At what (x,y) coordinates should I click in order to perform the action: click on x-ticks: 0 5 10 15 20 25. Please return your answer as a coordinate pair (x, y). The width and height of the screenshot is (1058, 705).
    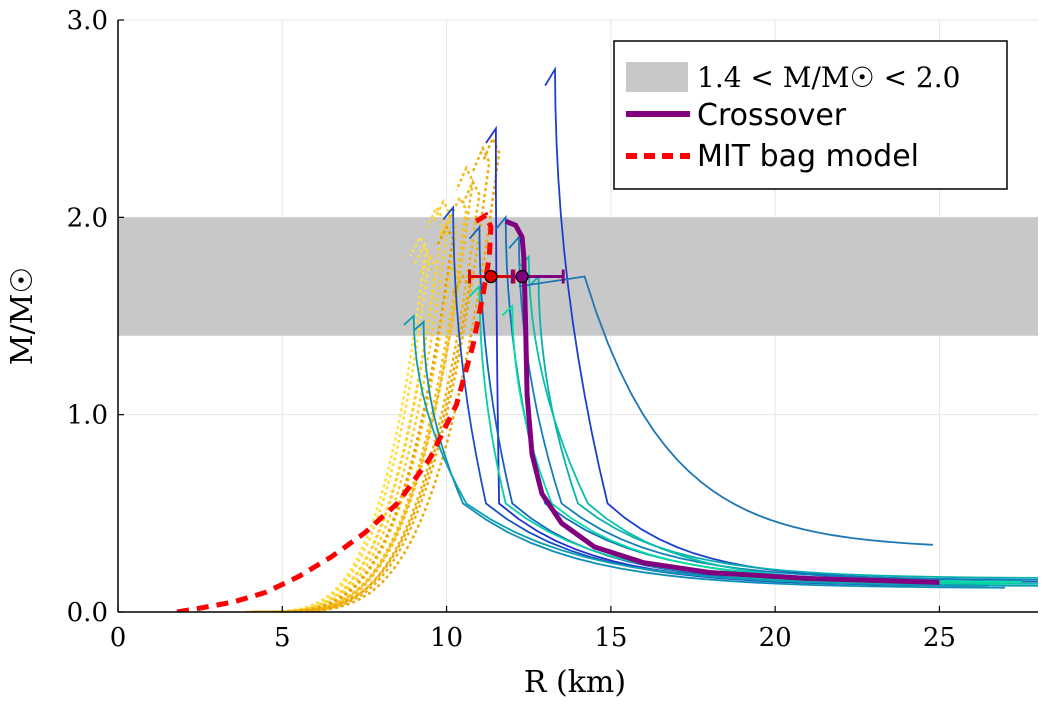
    Looking at the image, I should click on (533, 629).